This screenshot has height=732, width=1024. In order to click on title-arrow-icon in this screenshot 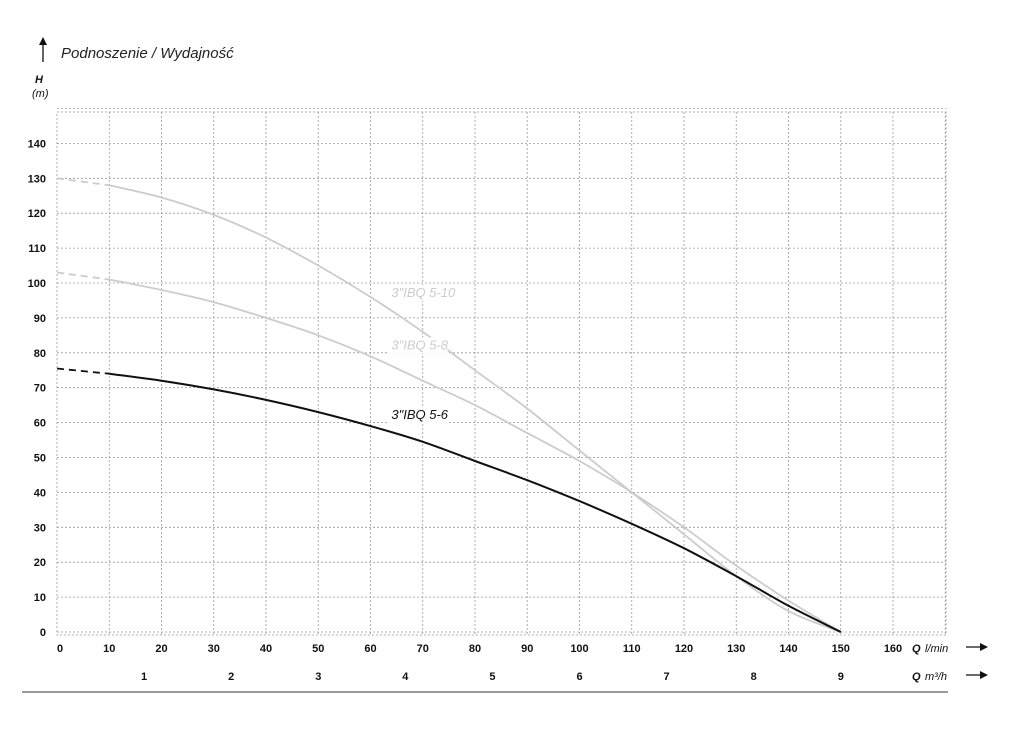, I will do `click(43, 49)`.